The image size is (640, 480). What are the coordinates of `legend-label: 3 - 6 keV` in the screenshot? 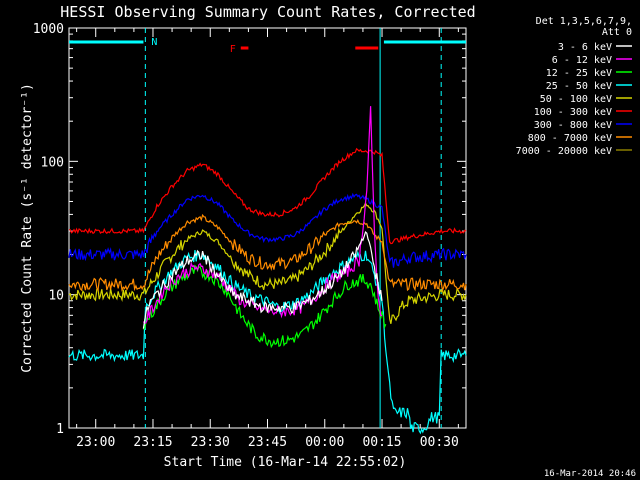 It's located at (585, 47).